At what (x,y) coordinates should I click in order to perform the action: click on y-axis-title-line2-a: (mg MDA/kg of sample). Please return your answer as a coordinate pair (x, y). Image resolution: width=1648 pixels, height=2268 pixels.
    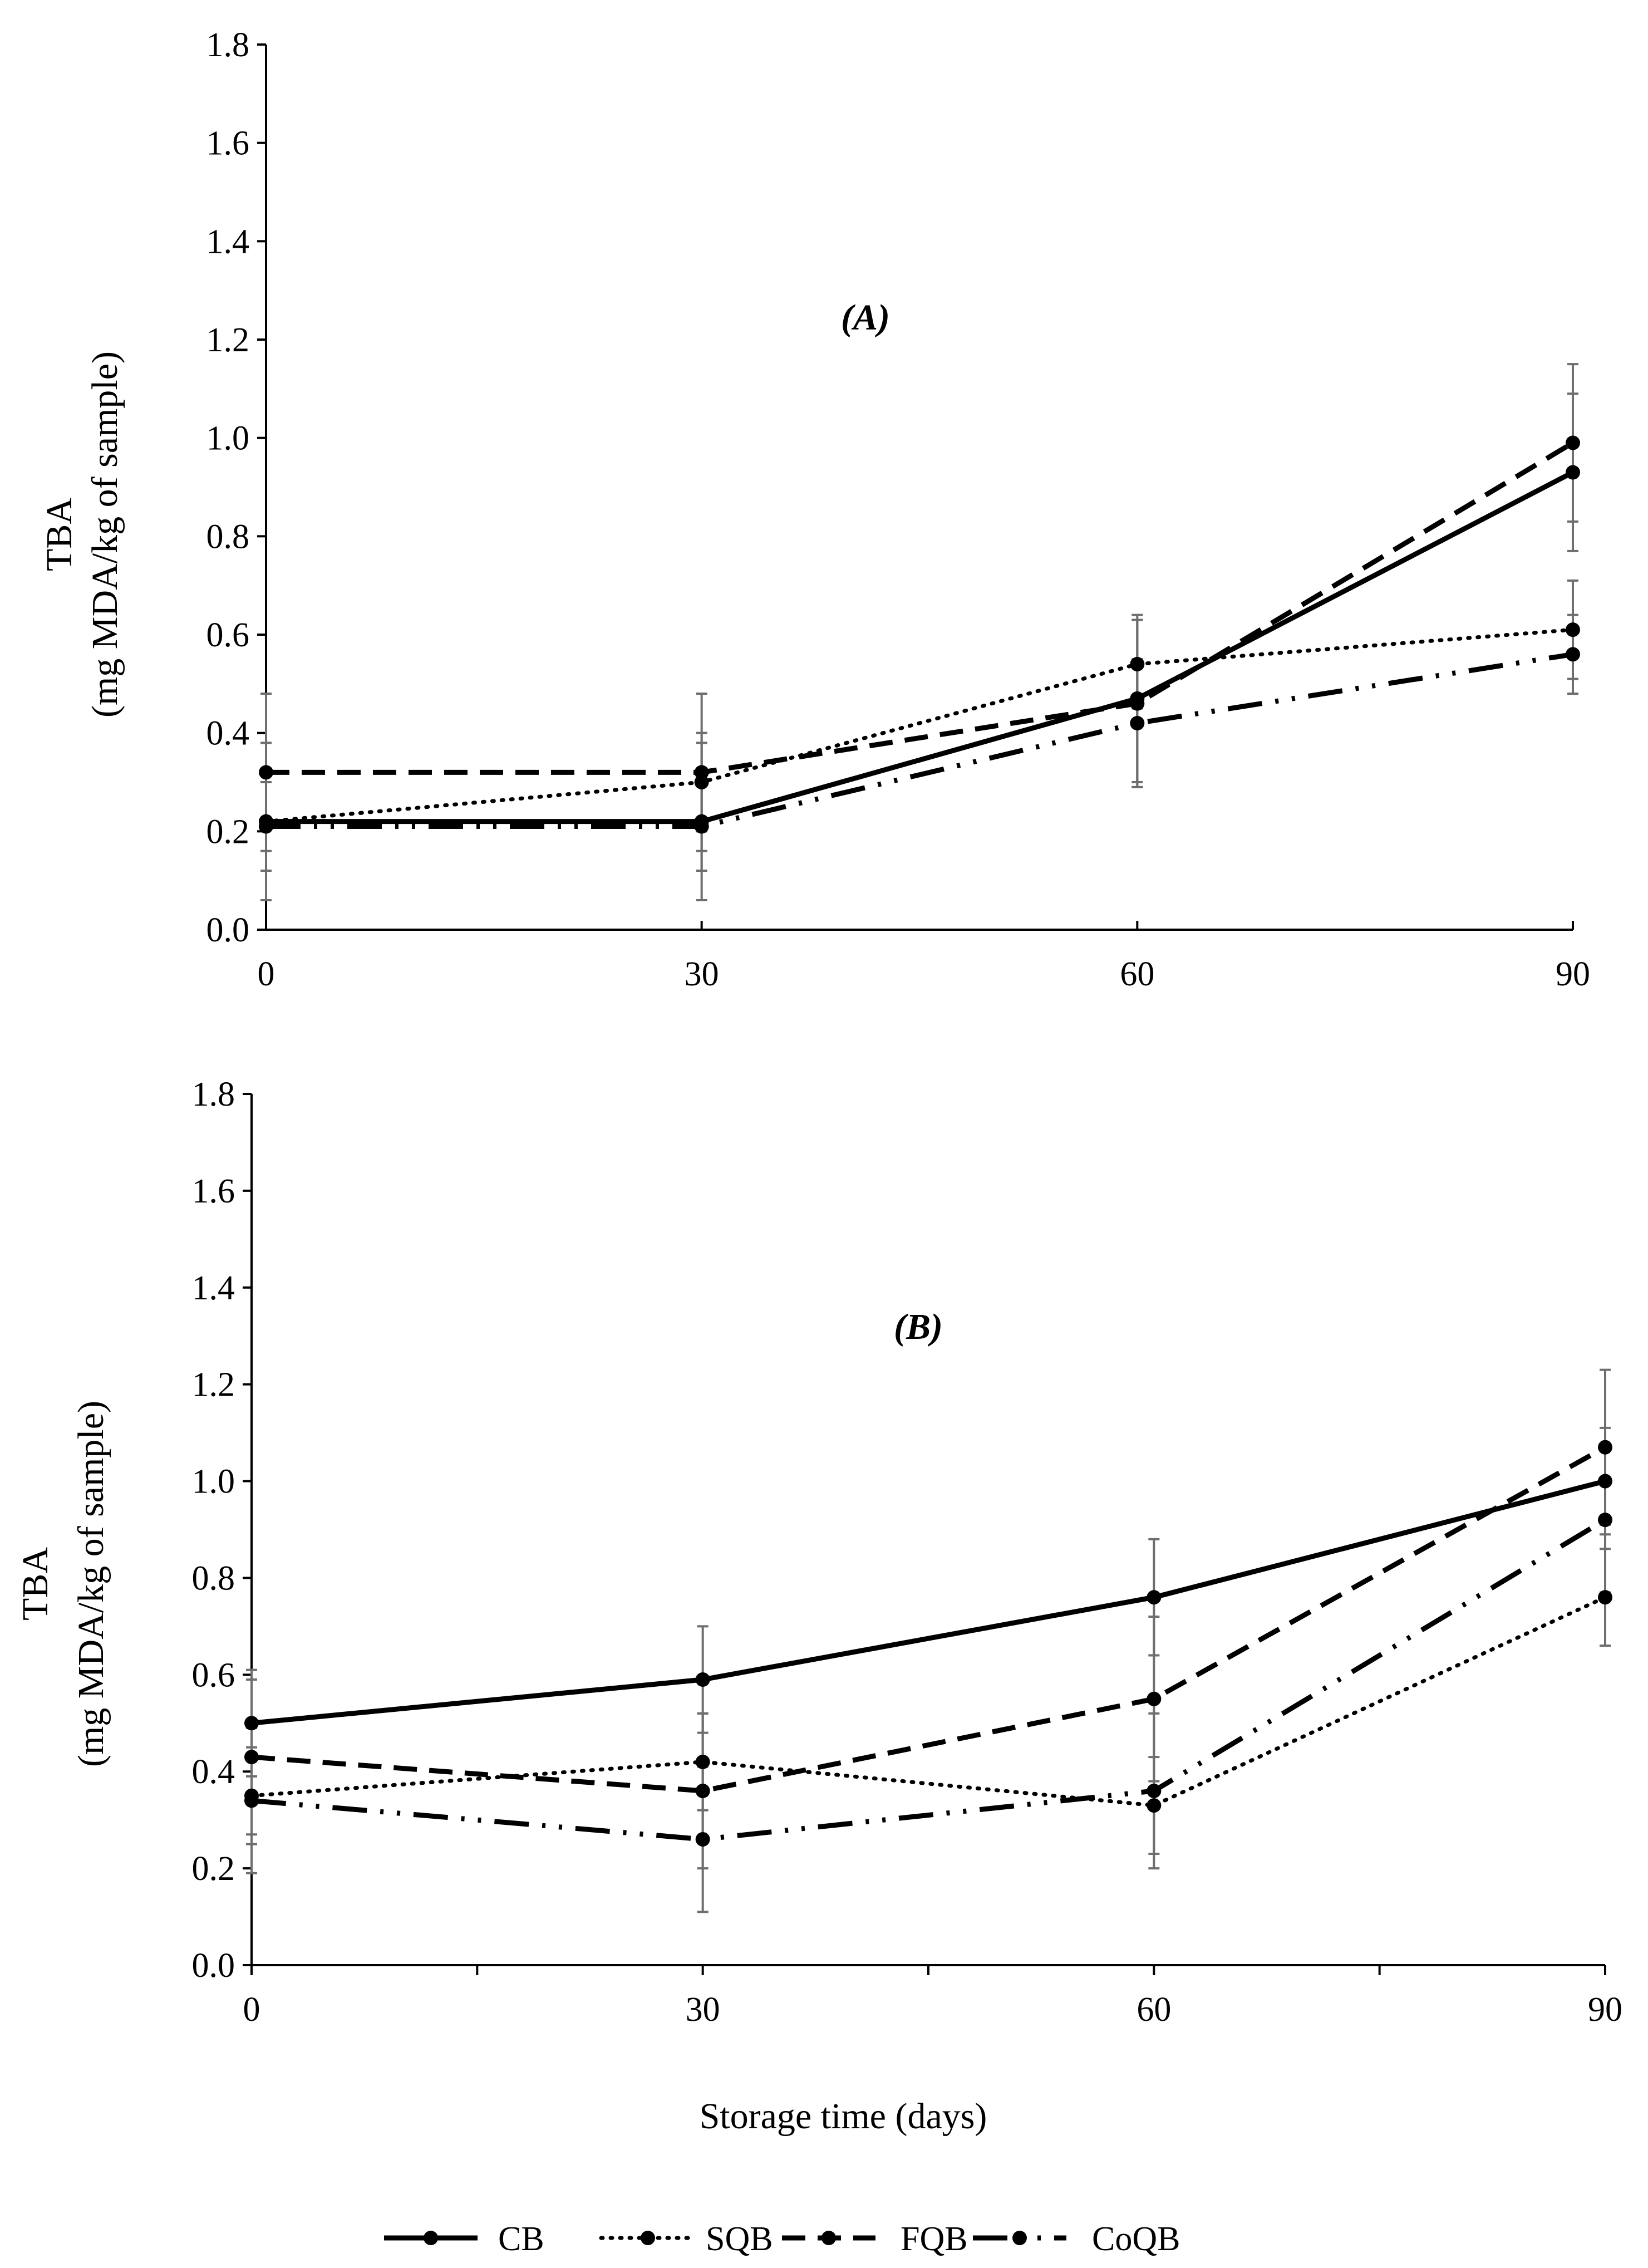
    Looking at the image, I should click on (105, 534).